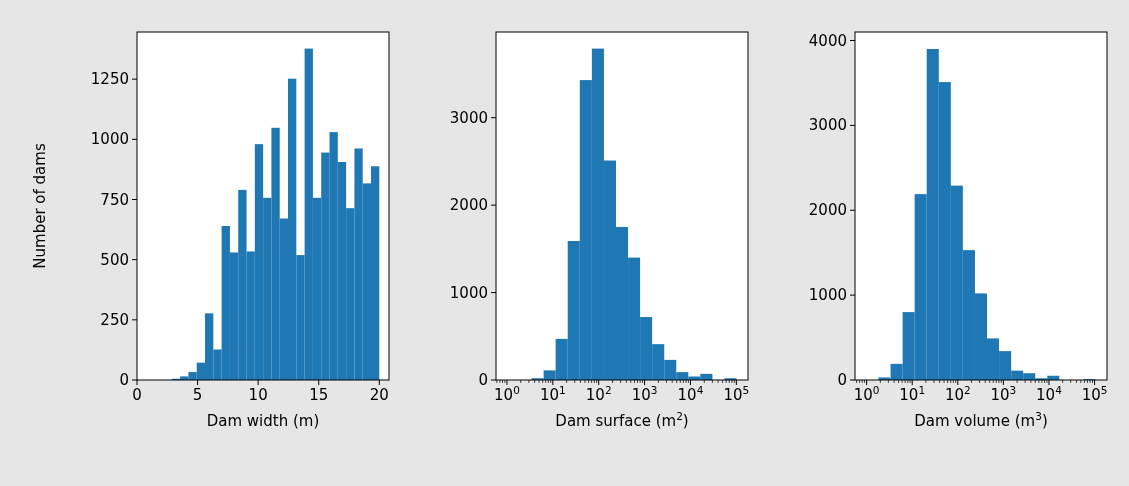 The width and height of the screenshot is (1129, 486). I want to click on y-tick-label: 1250, so click(109, 79).